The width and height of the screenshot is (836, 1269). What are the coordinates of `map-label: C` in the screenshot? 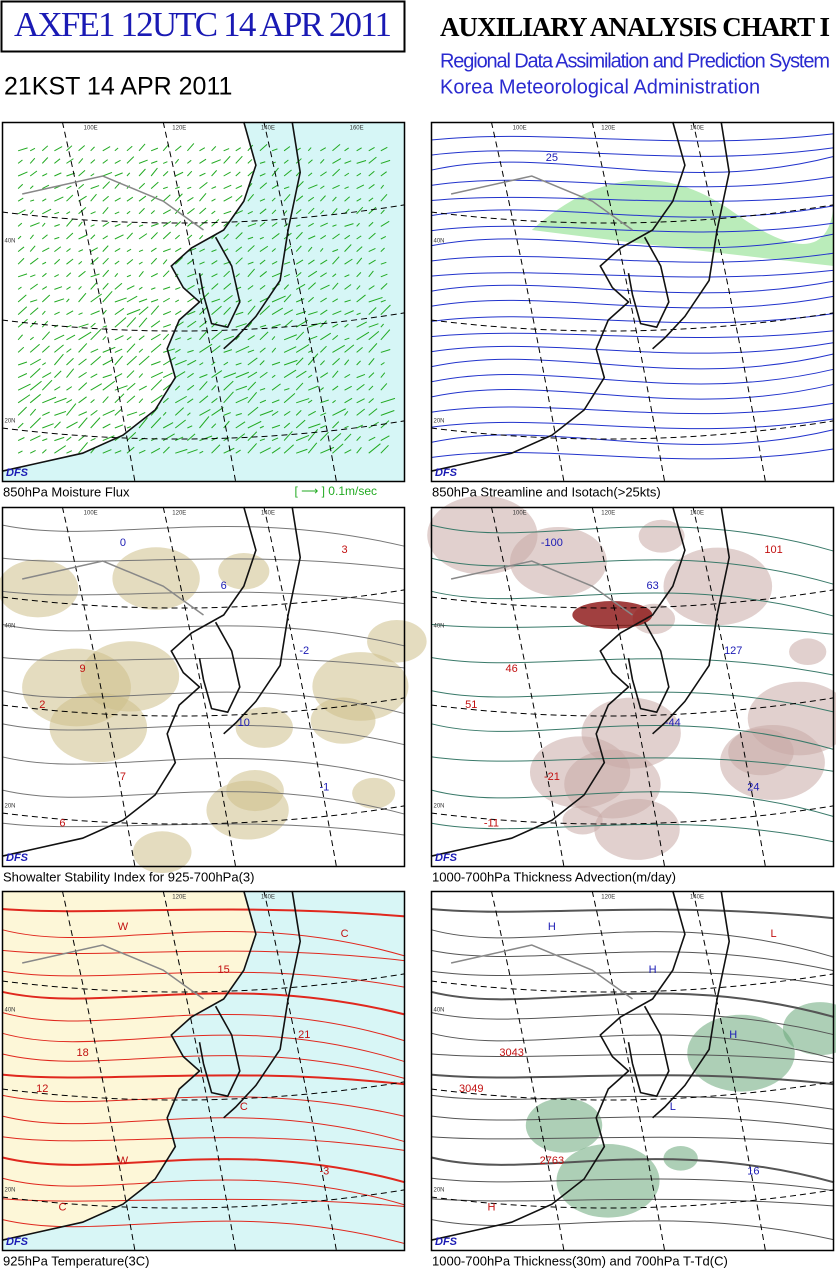 It's located at (244, 1107).